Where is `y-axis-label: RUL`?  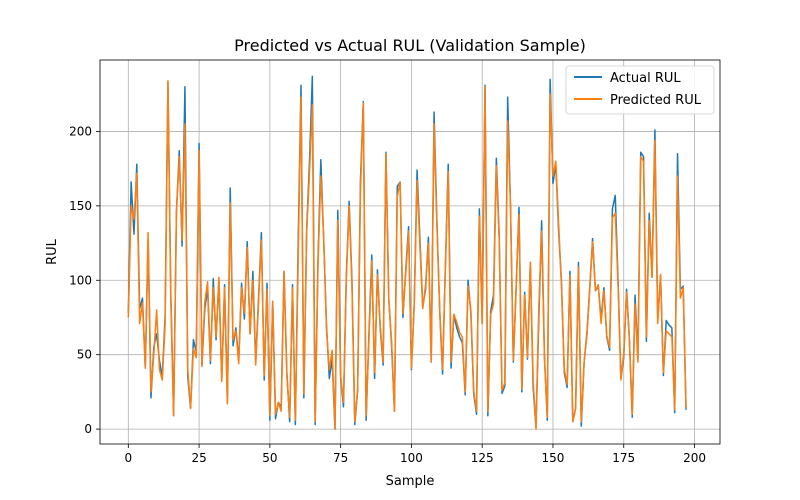
y-axis-label: RUL is located at coordinates (52, 251).